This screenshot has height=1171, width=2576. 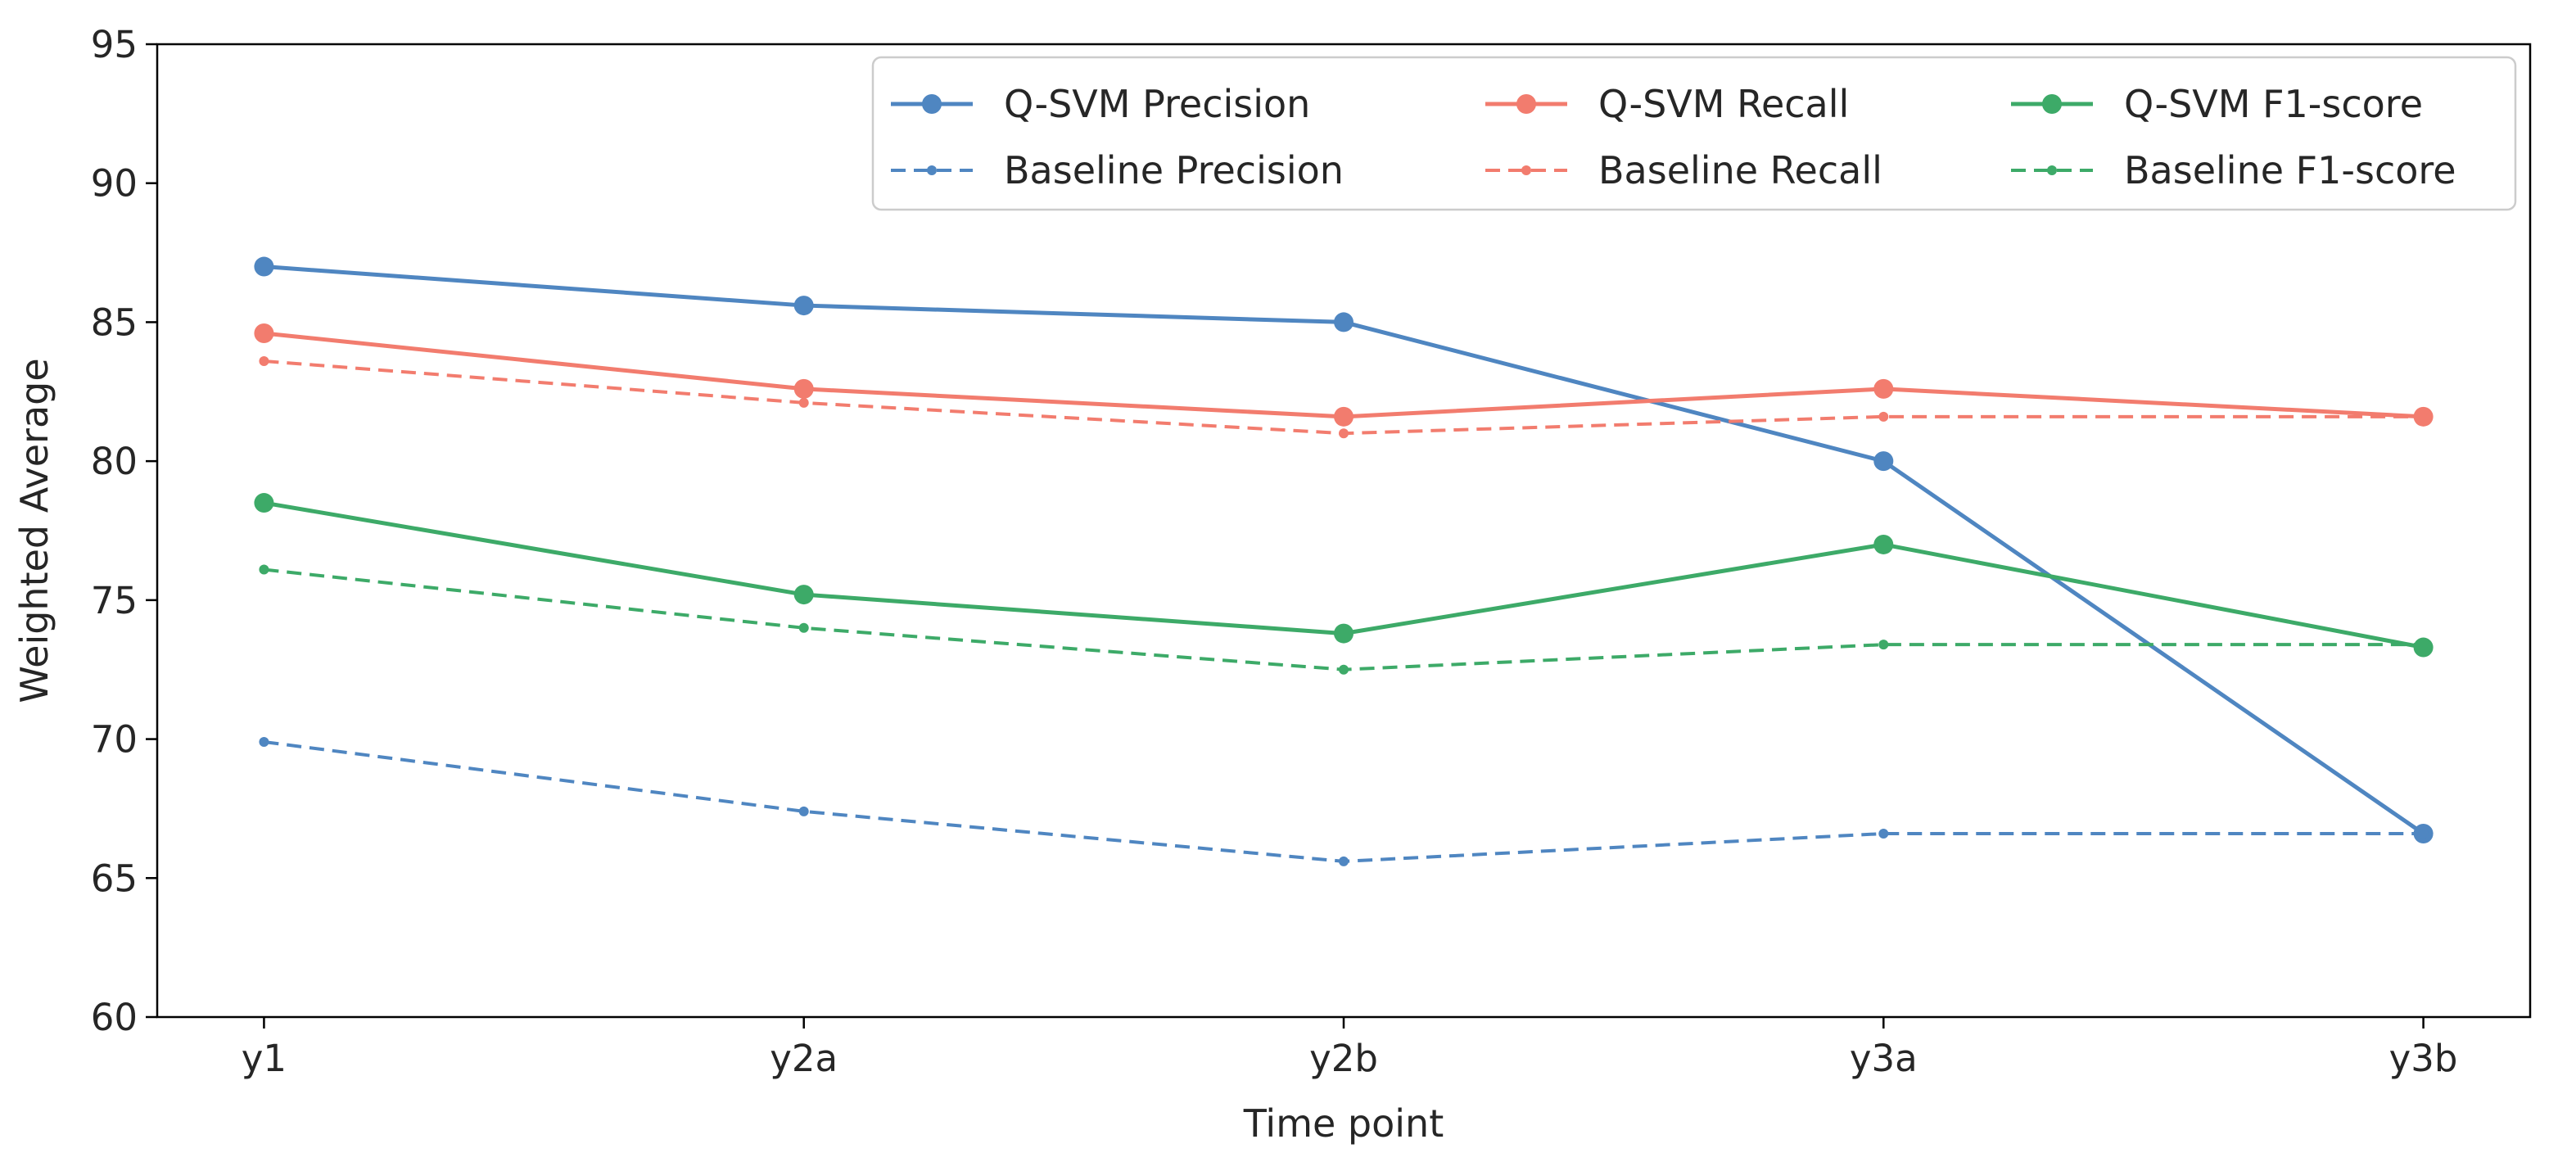 I want to click on legend-item-q-svm-f1-score: Q-SVM F1-score, so click(x=2217, y=104).